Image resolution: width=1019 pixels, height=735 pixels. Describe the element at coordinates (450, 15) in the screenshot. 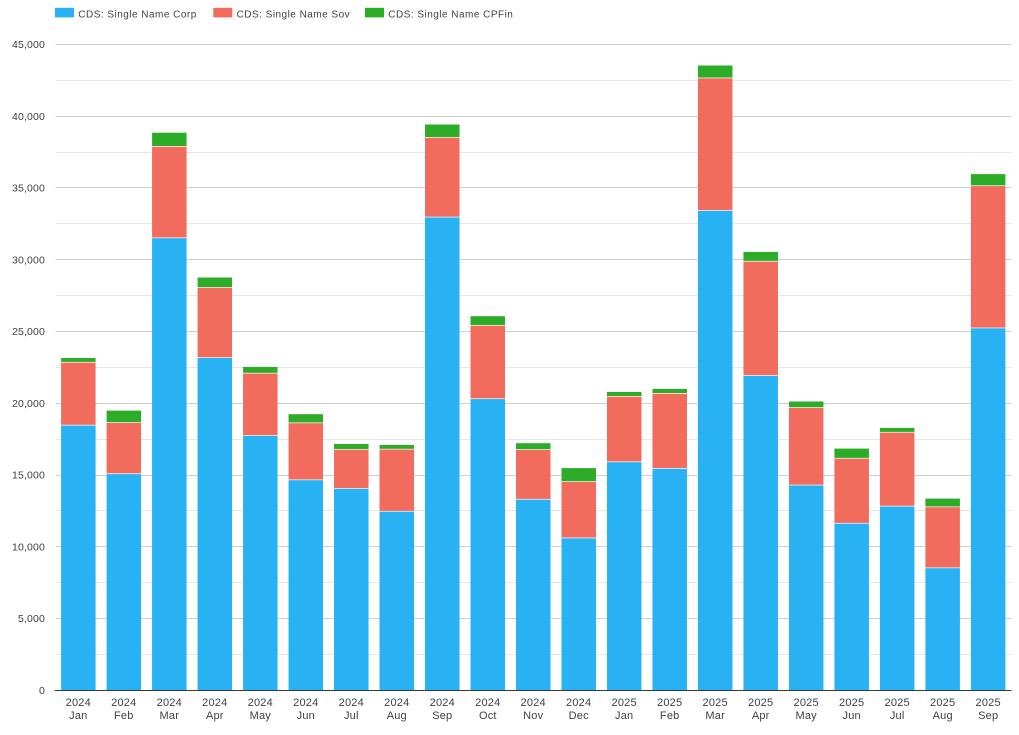

I see `svg-text: CDS: Single Name CPFin` at that location.